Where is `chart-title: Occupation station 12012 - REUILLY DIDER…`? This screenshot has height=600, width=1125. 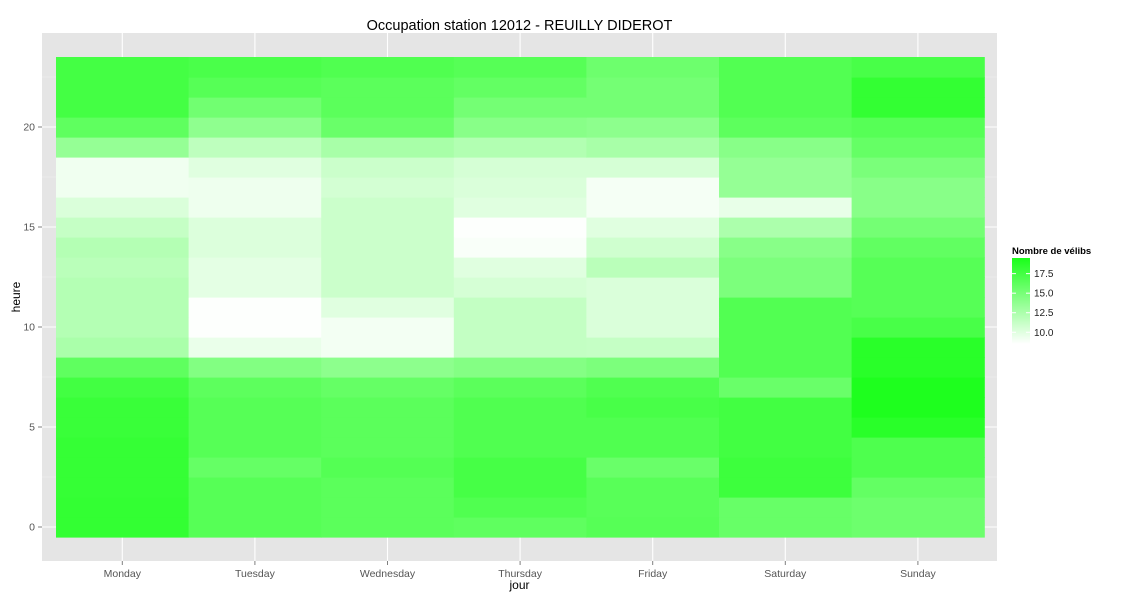 chart-title: Occupation station 12012 - REUILLY DIDER… is located at coordinates (520, 26).